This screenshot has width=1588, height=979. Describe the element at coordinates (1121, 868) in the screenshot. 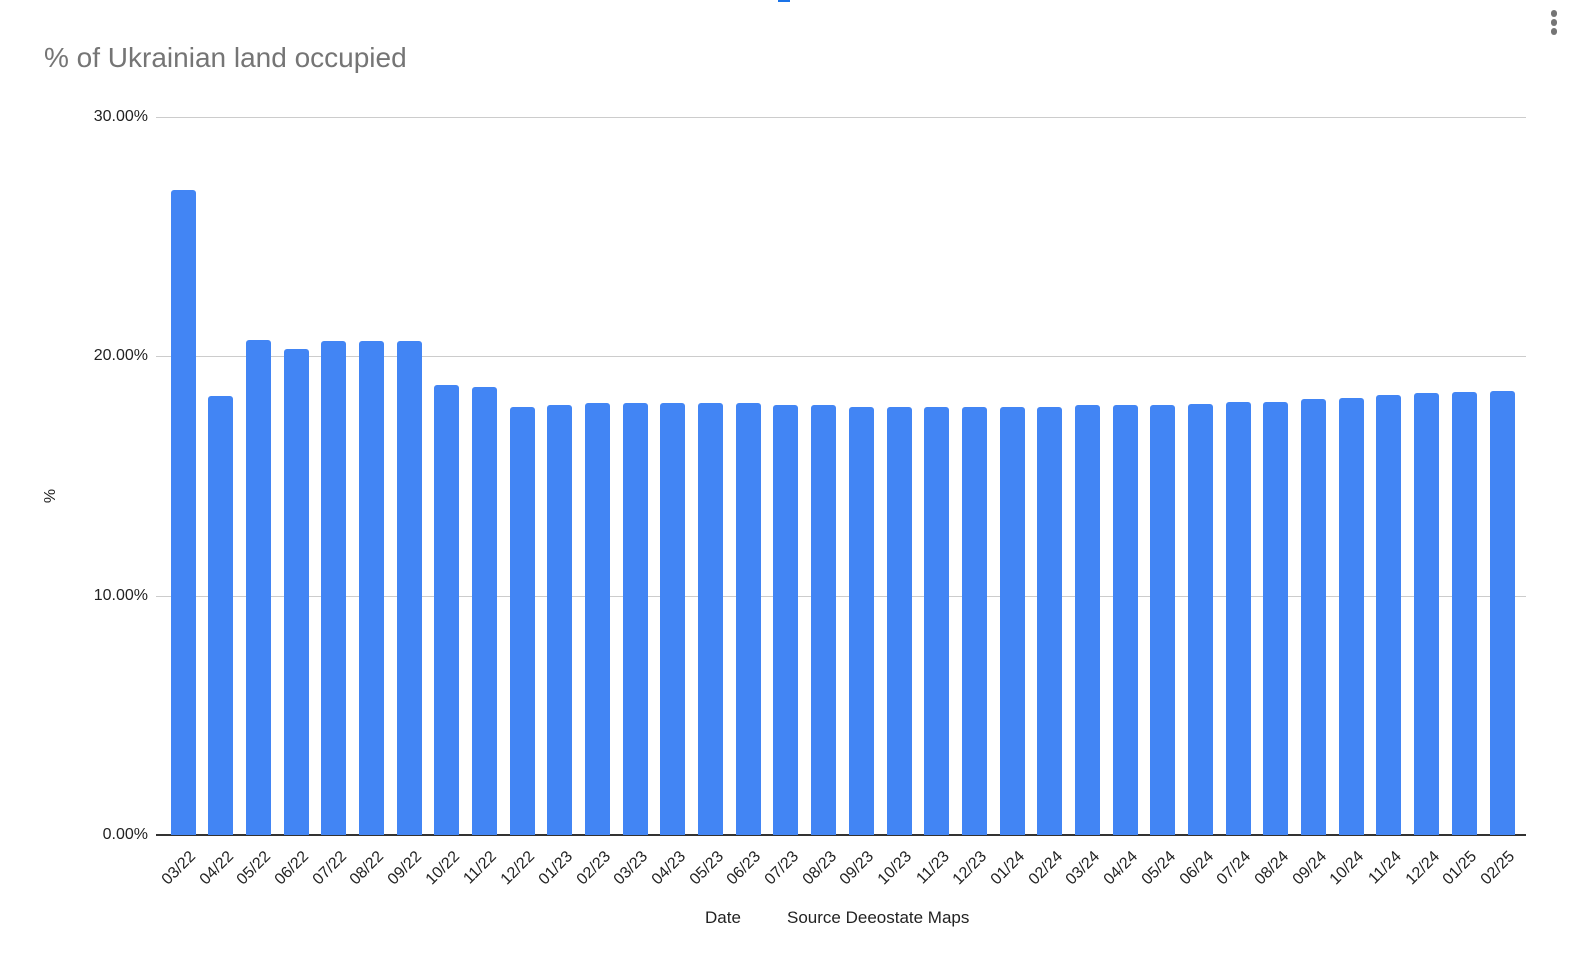

I see `x-tick-label: 04/24` at that location.